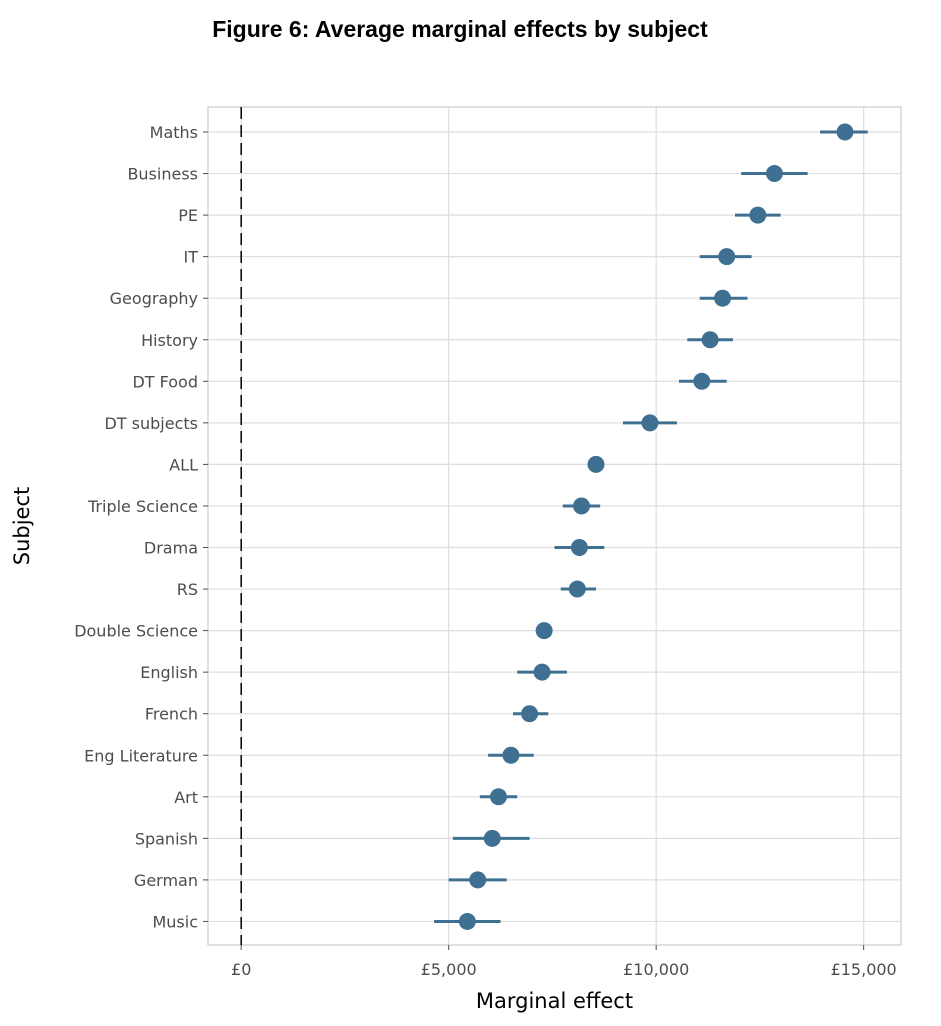 This screenshot has width=941, height=1026. What do you see at coordinates (162, 174) in the screenshot?
I see `y-tick-label: Business` at bounding box center [162, 174].